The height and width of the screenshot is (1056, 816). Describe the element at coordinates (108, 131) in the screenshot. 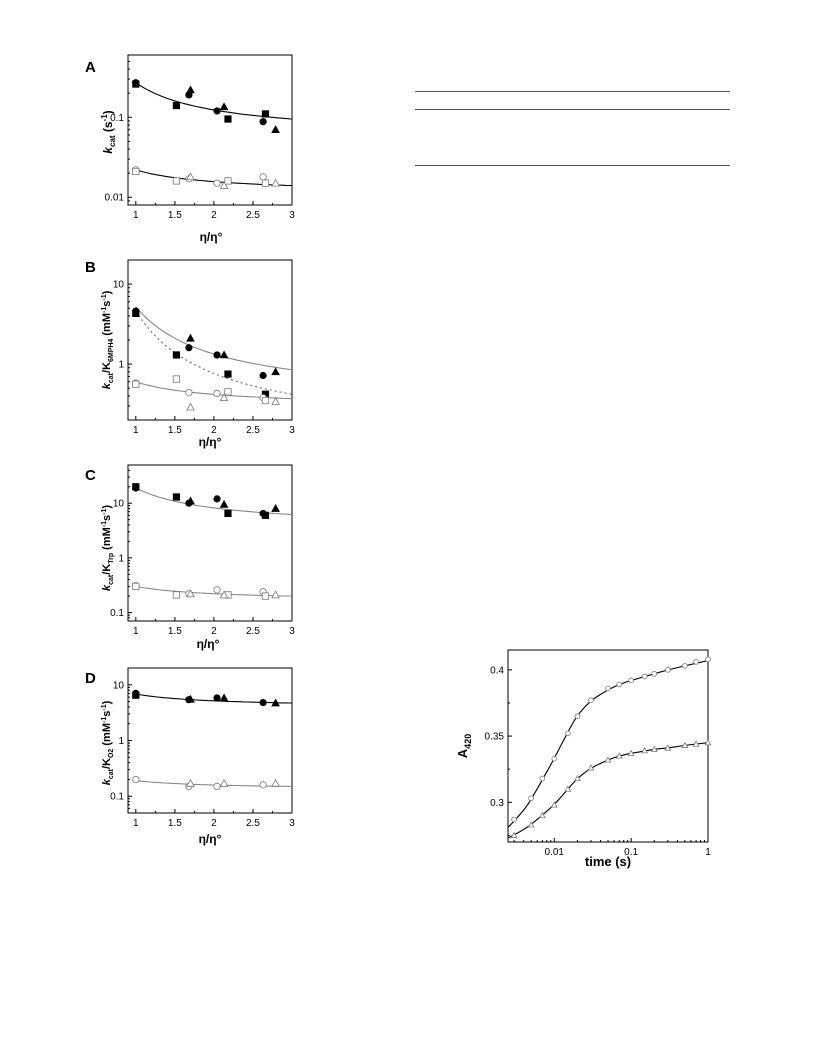

I see `y-axis-label: kcat (s-1)` at that location.